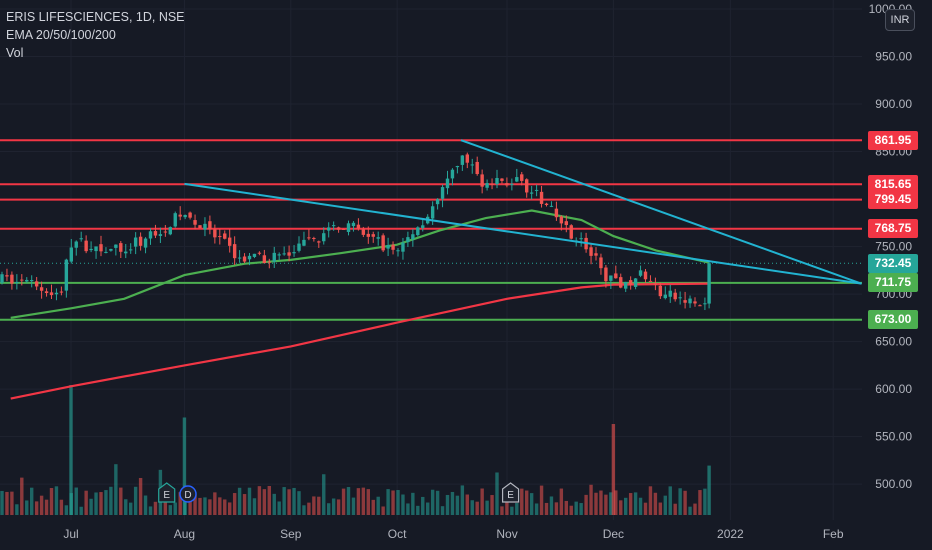 The image size is (932, 550). I want to click on currency-badge: INR, so click(900, 20).